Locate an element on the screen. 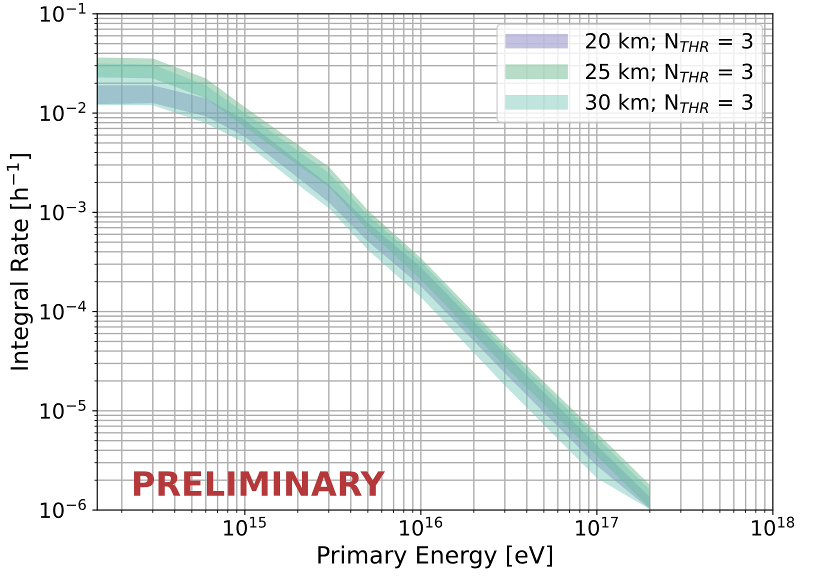  x-axis-title: Primary Energy [eV] is located at coordinates (435, 557).